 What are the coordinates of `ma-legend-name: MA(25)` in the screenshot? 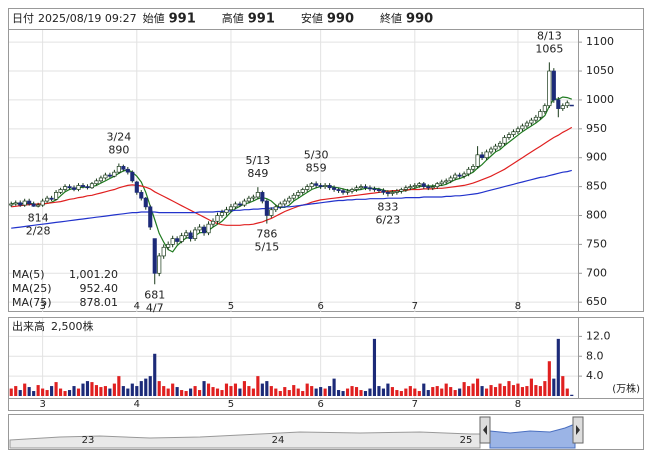 It's located at (32, 288).